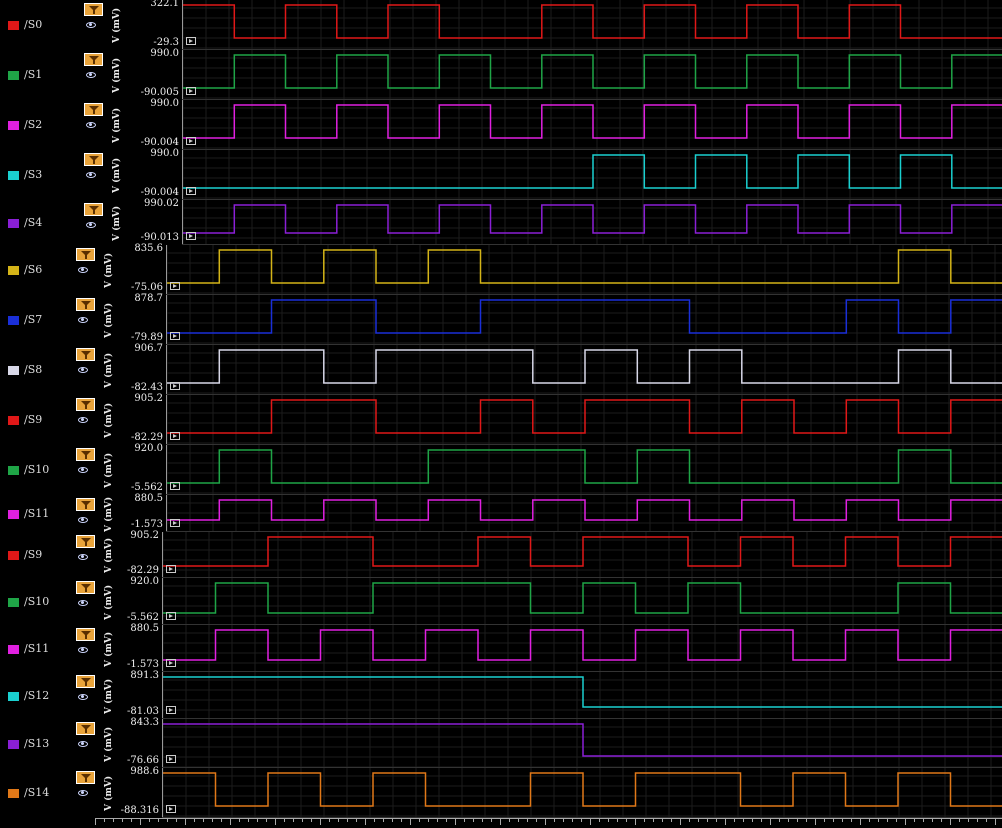 Image resolution: width=1002 pixels, height=828 pixels. What do you see at coordinates (33, 74) in the screenshot?
I see `signal-name: /S1` at bounding box center [33, 74].